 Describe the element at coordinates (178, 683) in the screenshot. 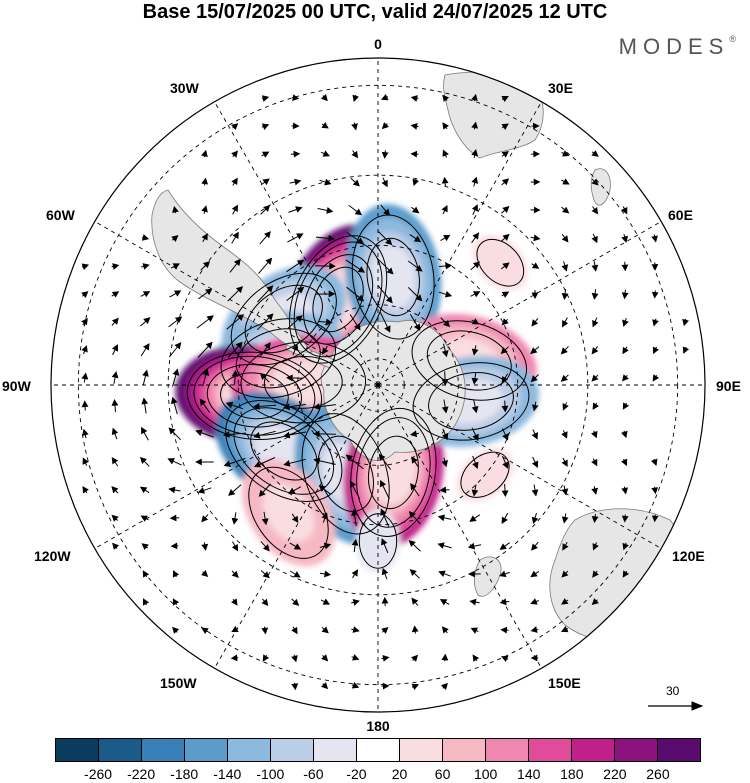

I see `lon-label-150w: 150W` at that location.